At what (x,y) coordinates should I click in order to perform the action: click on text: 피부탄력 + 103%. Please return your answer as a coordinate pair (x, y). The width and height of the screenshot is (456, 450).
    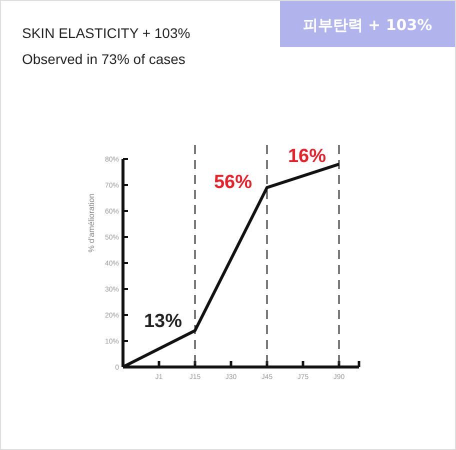
    Looking at the image, I should click on (367, 25).